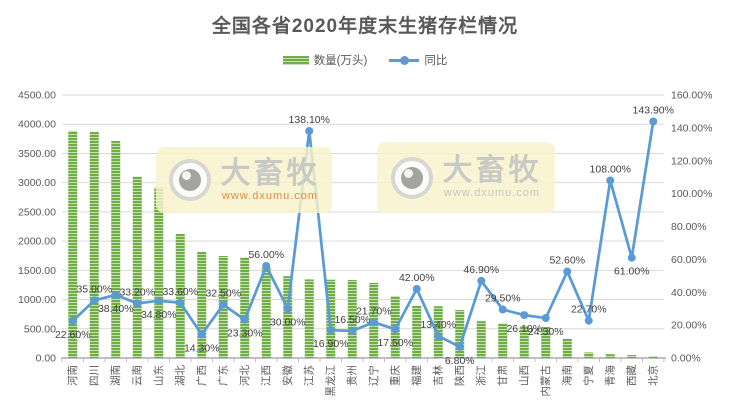 Image resolution: width=730 pixels, height=414 pixels. Describe the element at coordinates (632, 272) in the screenshot. I see `data-label-西藏: 61.00%` at that location.